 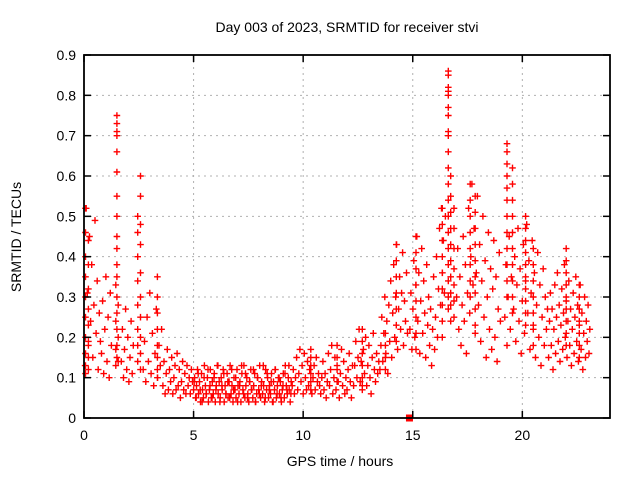 I want to click on x-tick-label: 10, so click(x=303, y=435).